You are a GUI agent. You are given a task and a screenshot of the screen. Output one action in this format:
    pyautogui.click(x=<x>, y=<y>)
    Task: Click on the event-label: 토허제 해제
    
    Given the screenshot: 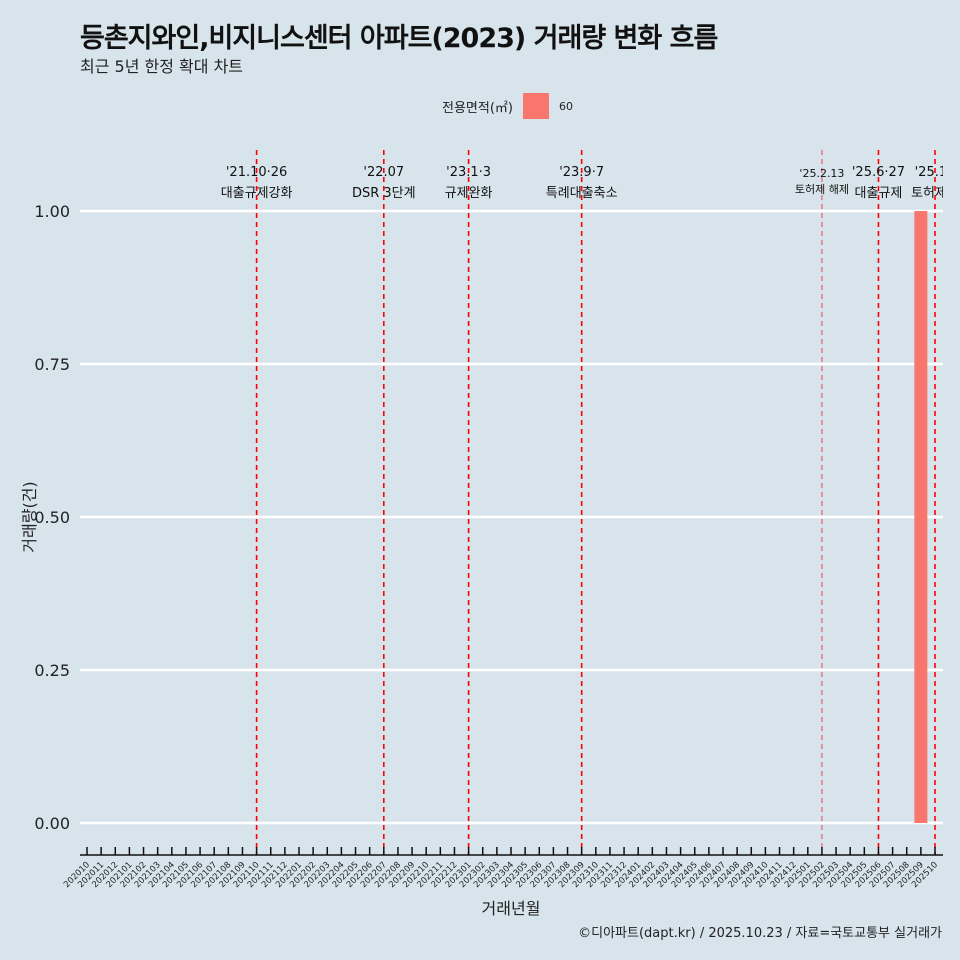 What is the action you would take?
    pyautogui.click(x=822, y=189)
    